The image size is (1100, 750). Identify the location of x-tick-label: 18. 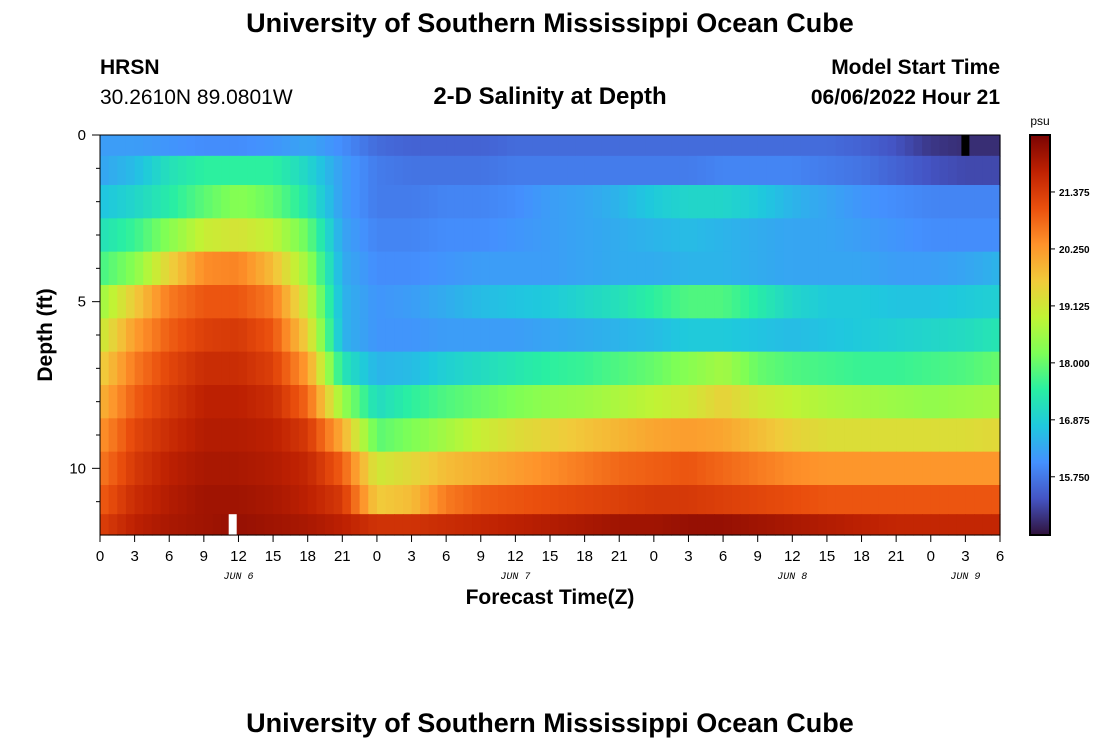
(584, 556).